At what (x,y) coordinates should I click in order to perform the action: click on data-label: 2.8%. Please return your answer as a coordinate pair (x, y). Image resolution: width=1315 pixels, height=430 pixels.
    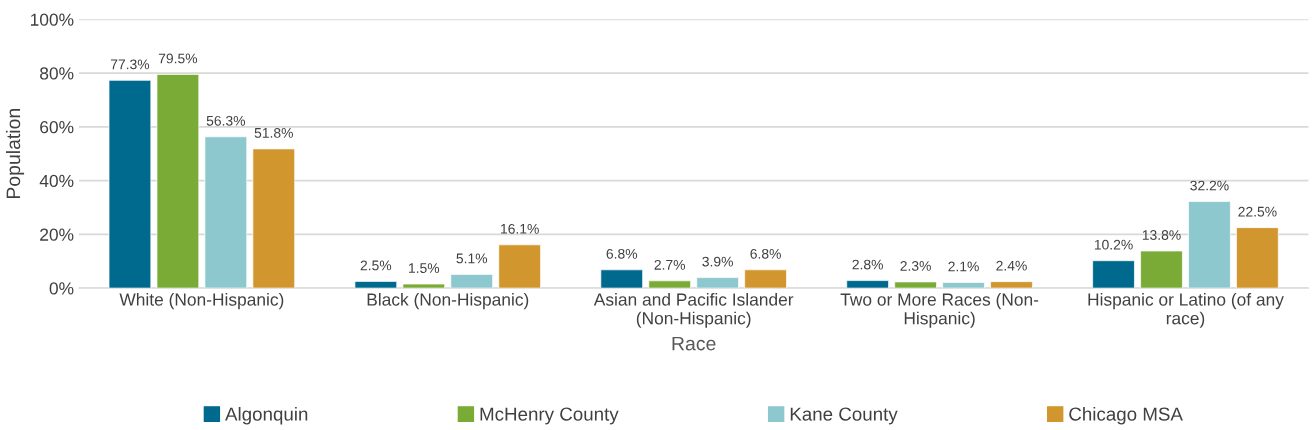
    Looking at the image, I should click on (867, 264).